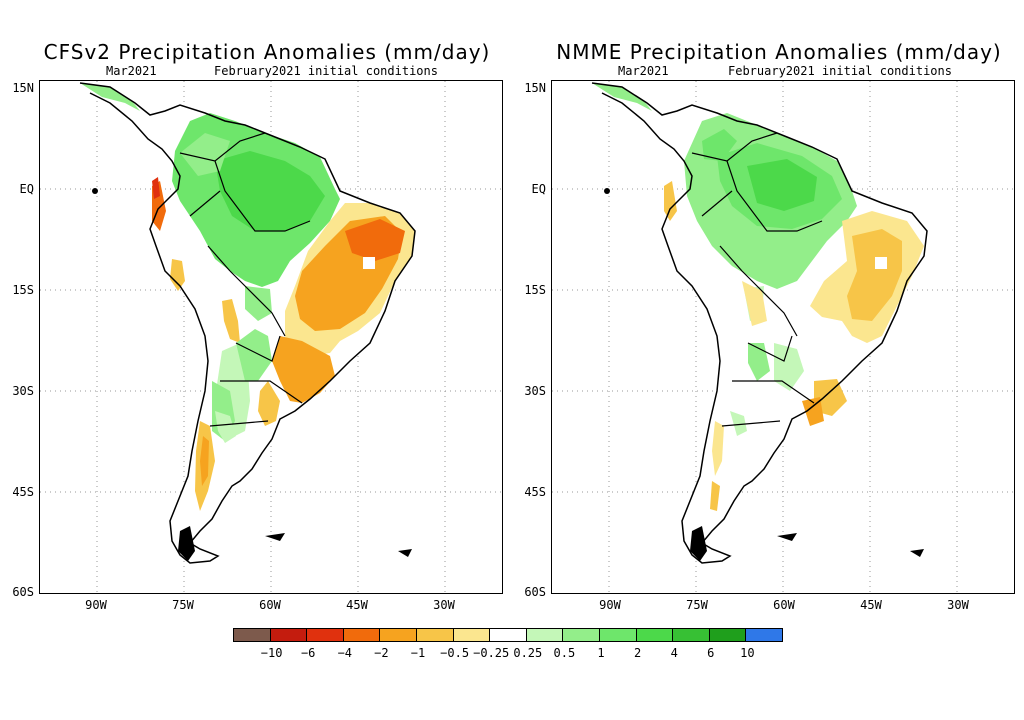 The height and width of the screenshot is (720, 1024). I want to click on colorbar-label: 1, so click(601, 653).